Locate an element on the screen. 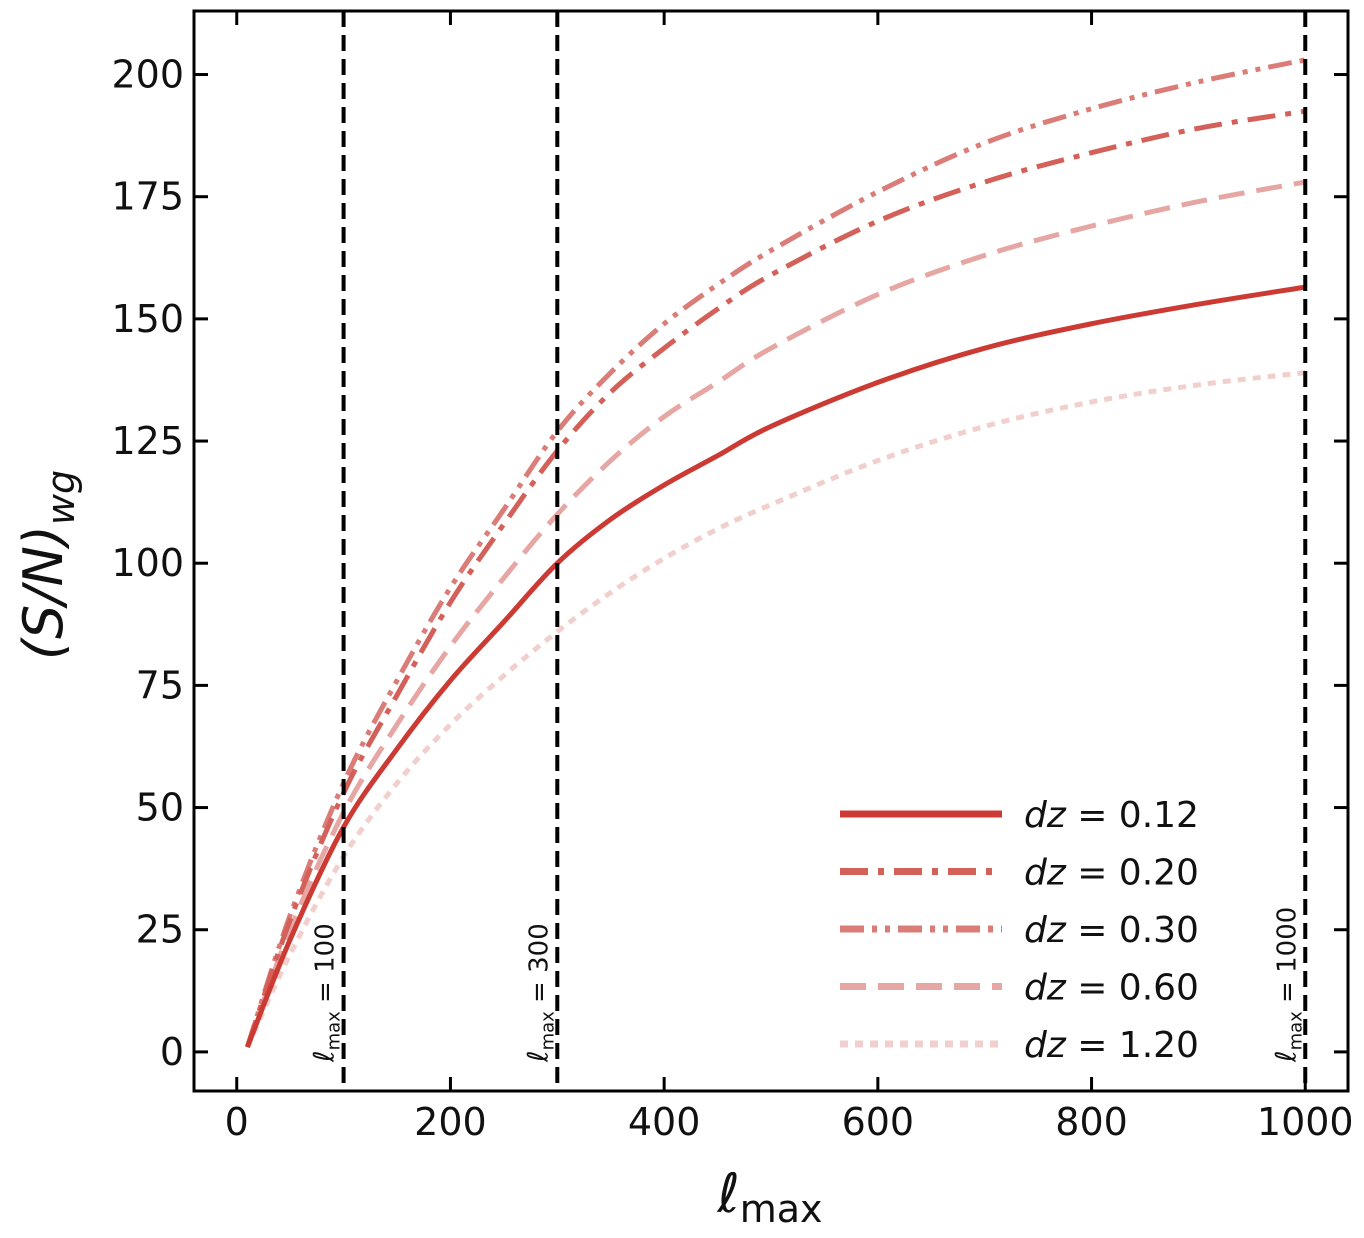  legend-label-1: dz = 0.20 is located at coordinates (1111, 873).